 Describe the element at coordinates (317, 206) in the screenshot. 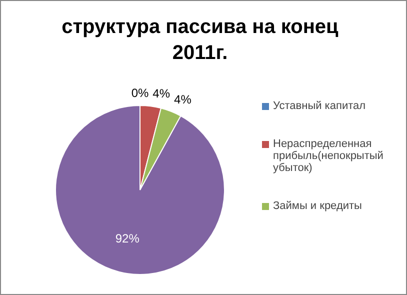

I see `legend-label: Займы и кредиты` at that location.